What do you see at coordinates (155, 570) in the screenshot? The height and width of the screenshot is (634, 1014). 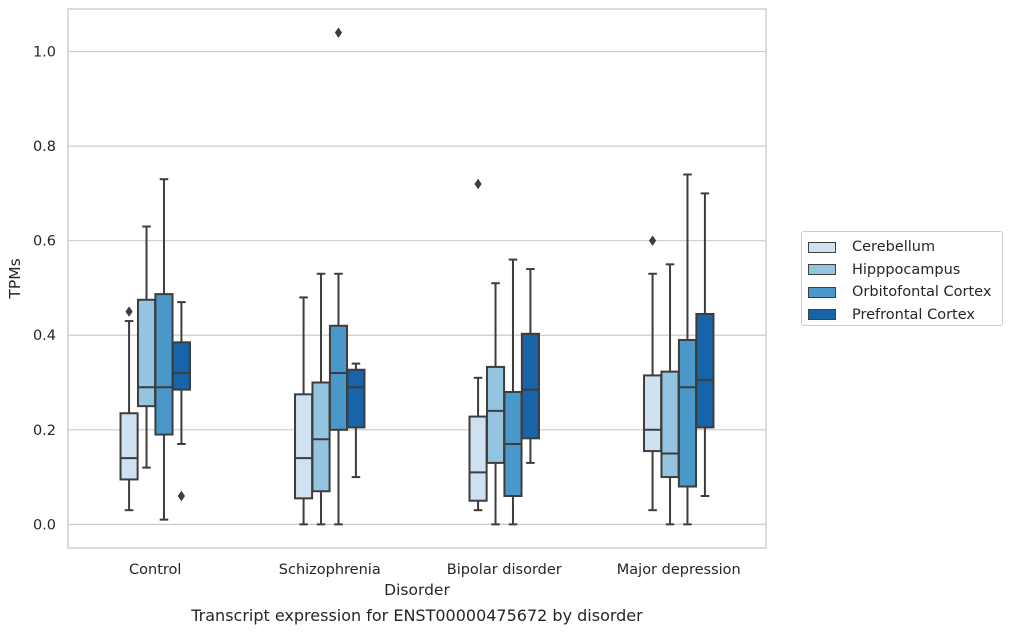 I see `x-tick-label: Control` at bounding box center [155, 570].